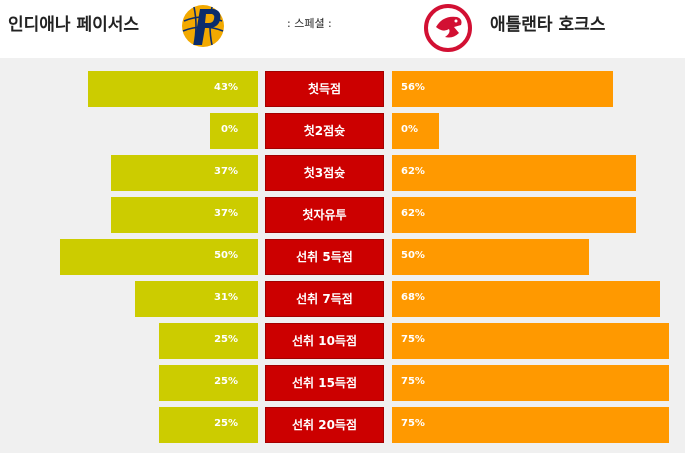  I want to click on away-bar: 0%, so click(415, 131).